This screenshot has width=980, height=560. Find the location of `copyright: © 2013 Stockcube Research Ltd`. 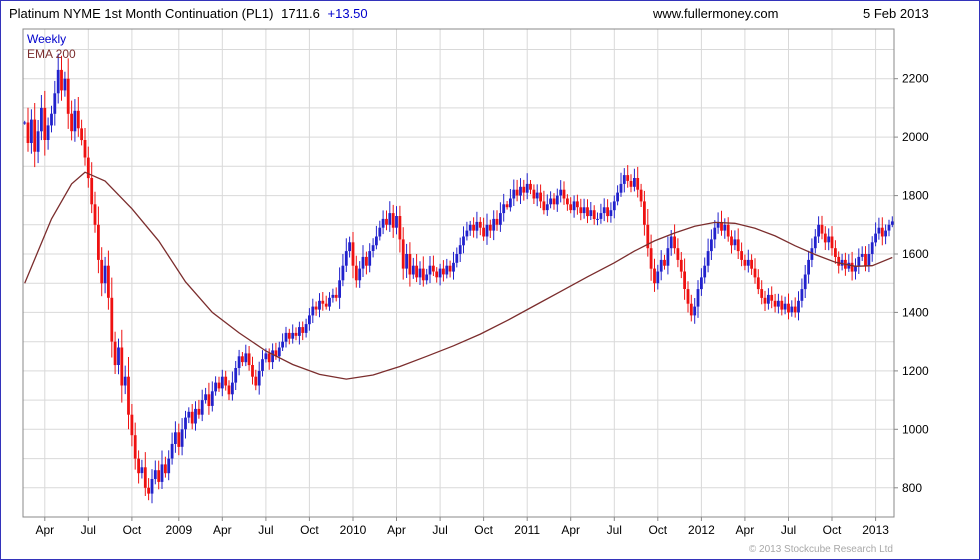

copyright: © 2013 Stockcube Research Ltd is located at coordinates (820, 549).